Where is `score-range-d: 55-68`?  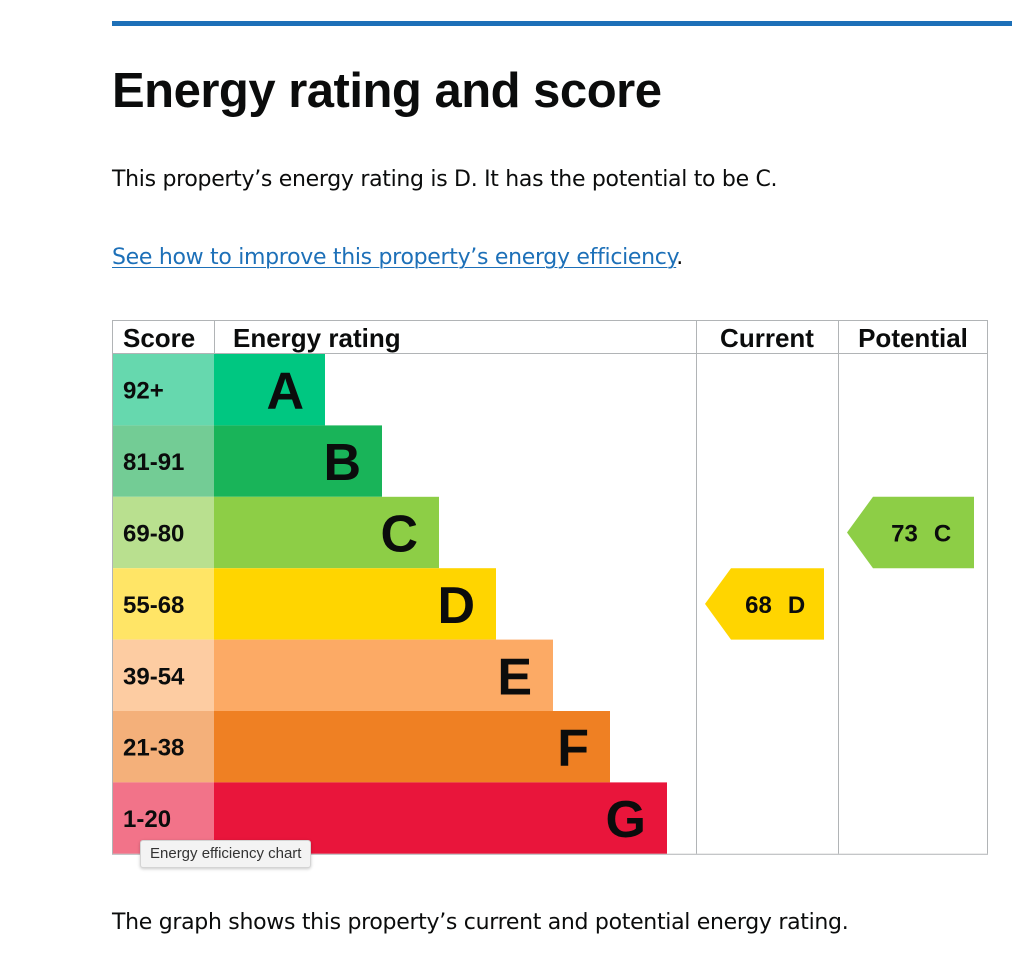 score-range-d: 55-68 is located at coordinates (153, 605).